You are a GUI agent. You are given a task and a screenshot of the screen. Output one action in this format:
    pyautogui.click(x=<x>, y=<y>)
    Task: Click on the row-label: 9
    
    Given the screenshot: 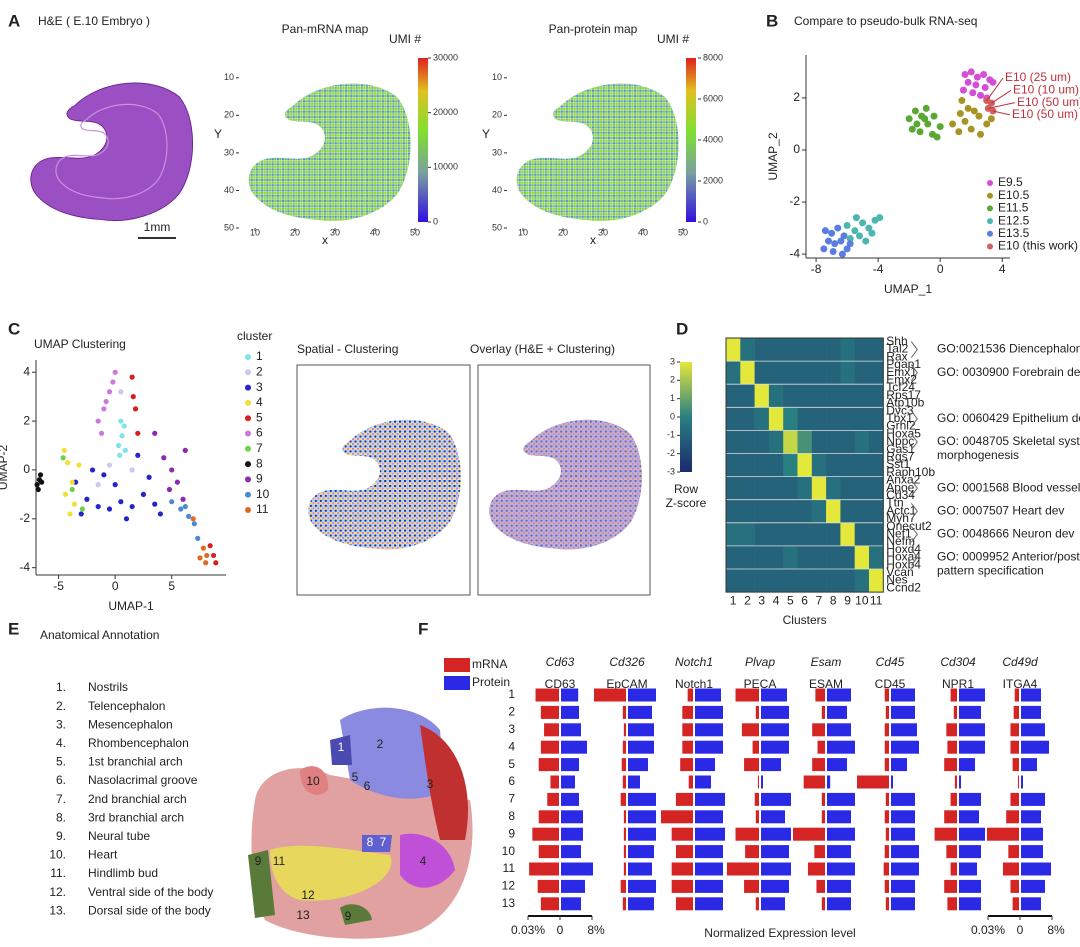 What is the action you would take?
    pyautogui.click(x=511, y=833)
    